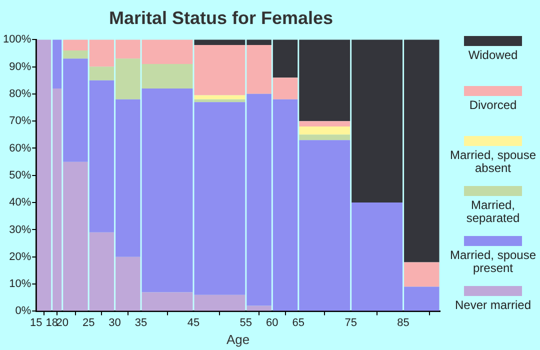 This screenshot has height=350, width=540. I want to click on x-tick-label: 30, so click(114, 322).